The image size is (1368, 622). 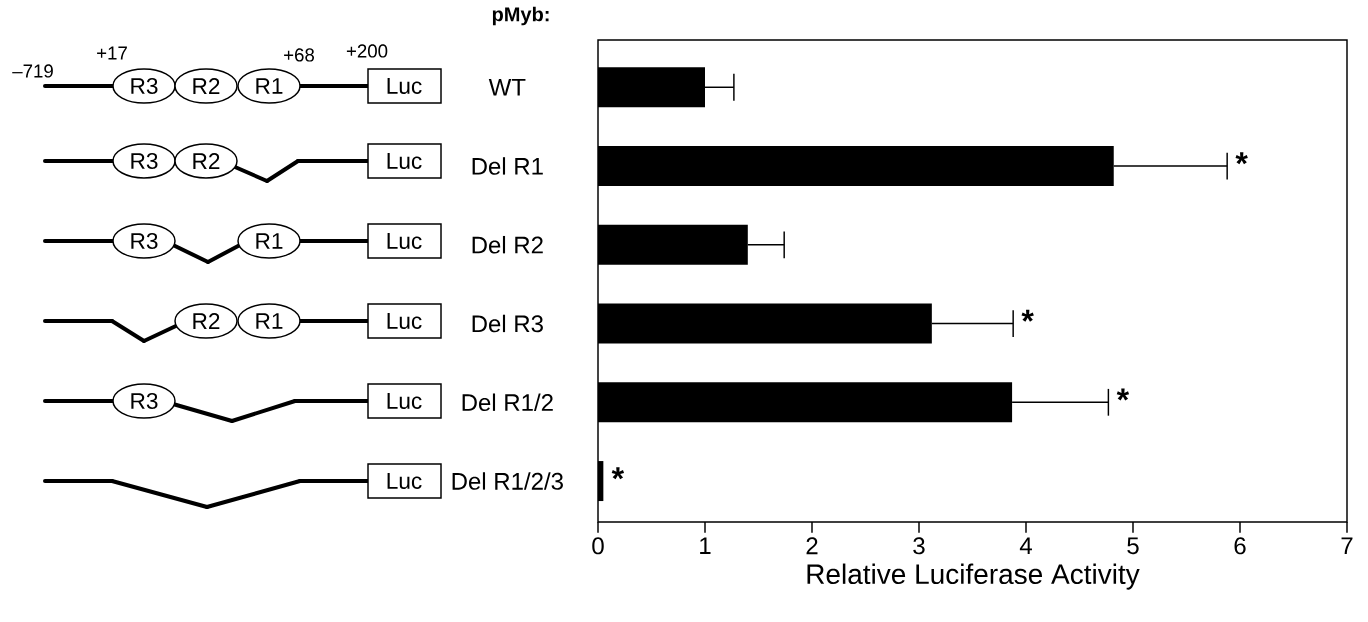 I want to click on x-axis-title: Relative Luciferase Activity, so click(x=973, y=576).